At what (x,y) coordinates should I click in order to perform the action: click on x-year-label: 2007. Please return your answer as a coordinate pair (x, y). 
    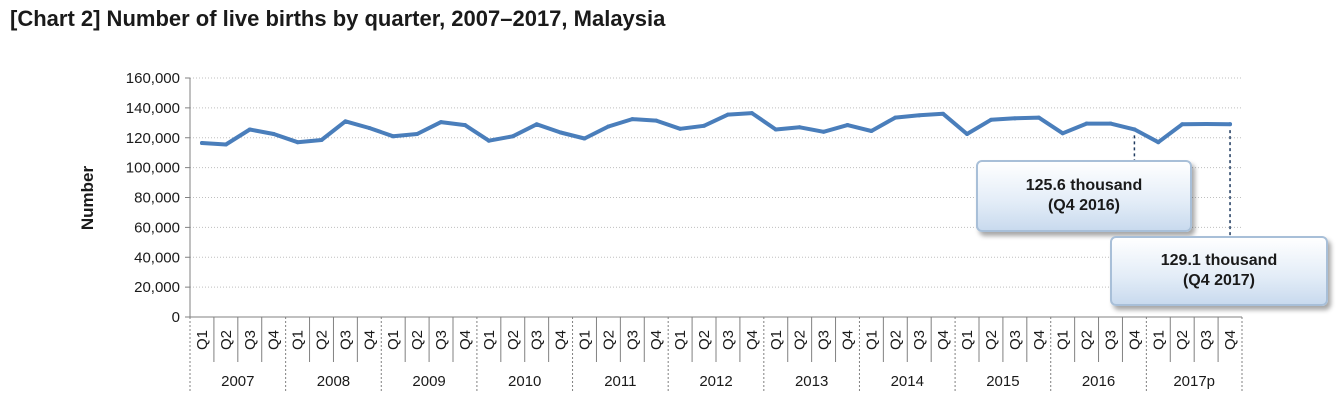
    Looking at the image, I should click on (237, 381).